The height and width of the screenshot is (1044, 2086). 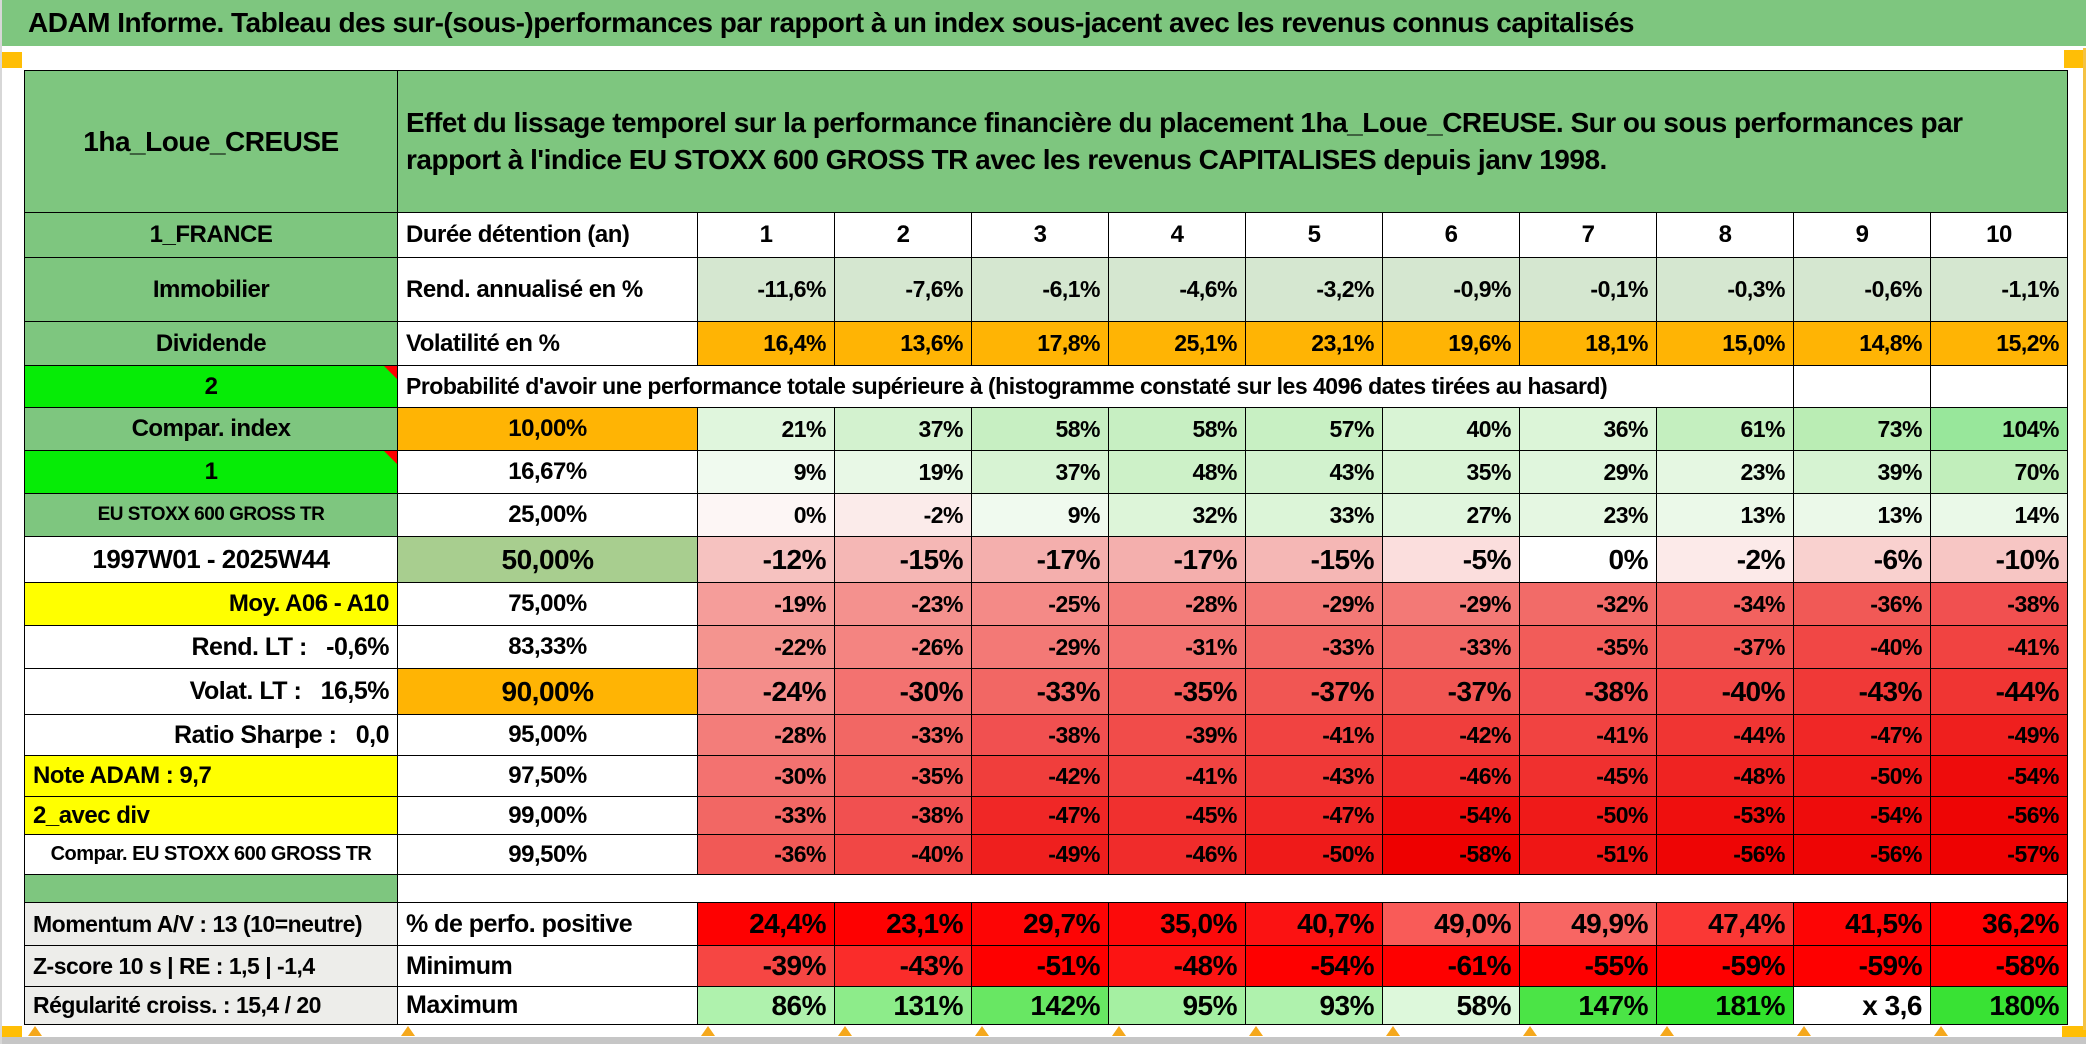 What do you see at coordinates (1725, 924) in the screenshot?
I see `cell-perfo-positive-col8: 47,4%` at bounding box center [1725, 924].